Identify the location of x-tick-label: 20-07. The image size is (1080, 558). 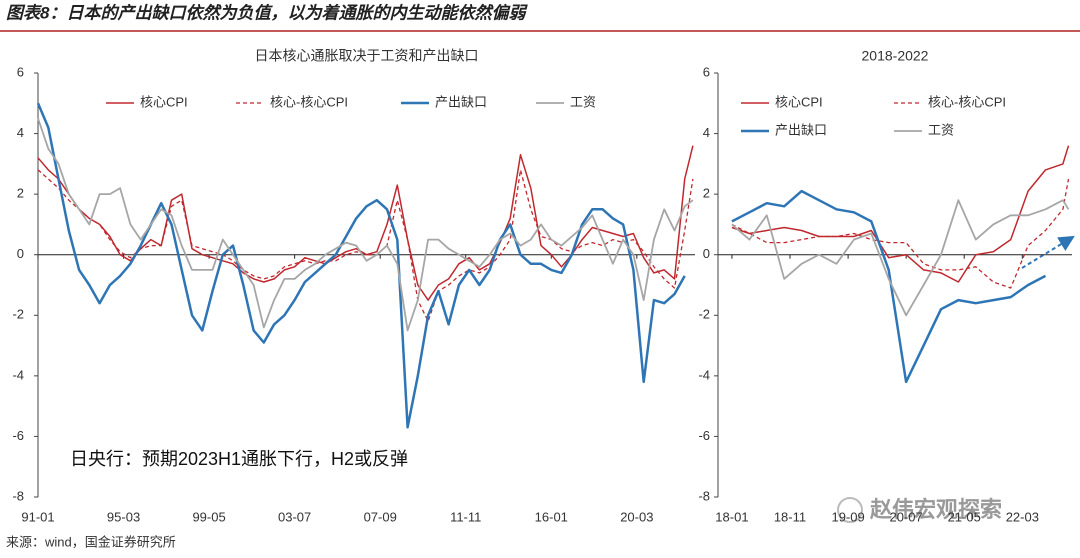
(906, 516).